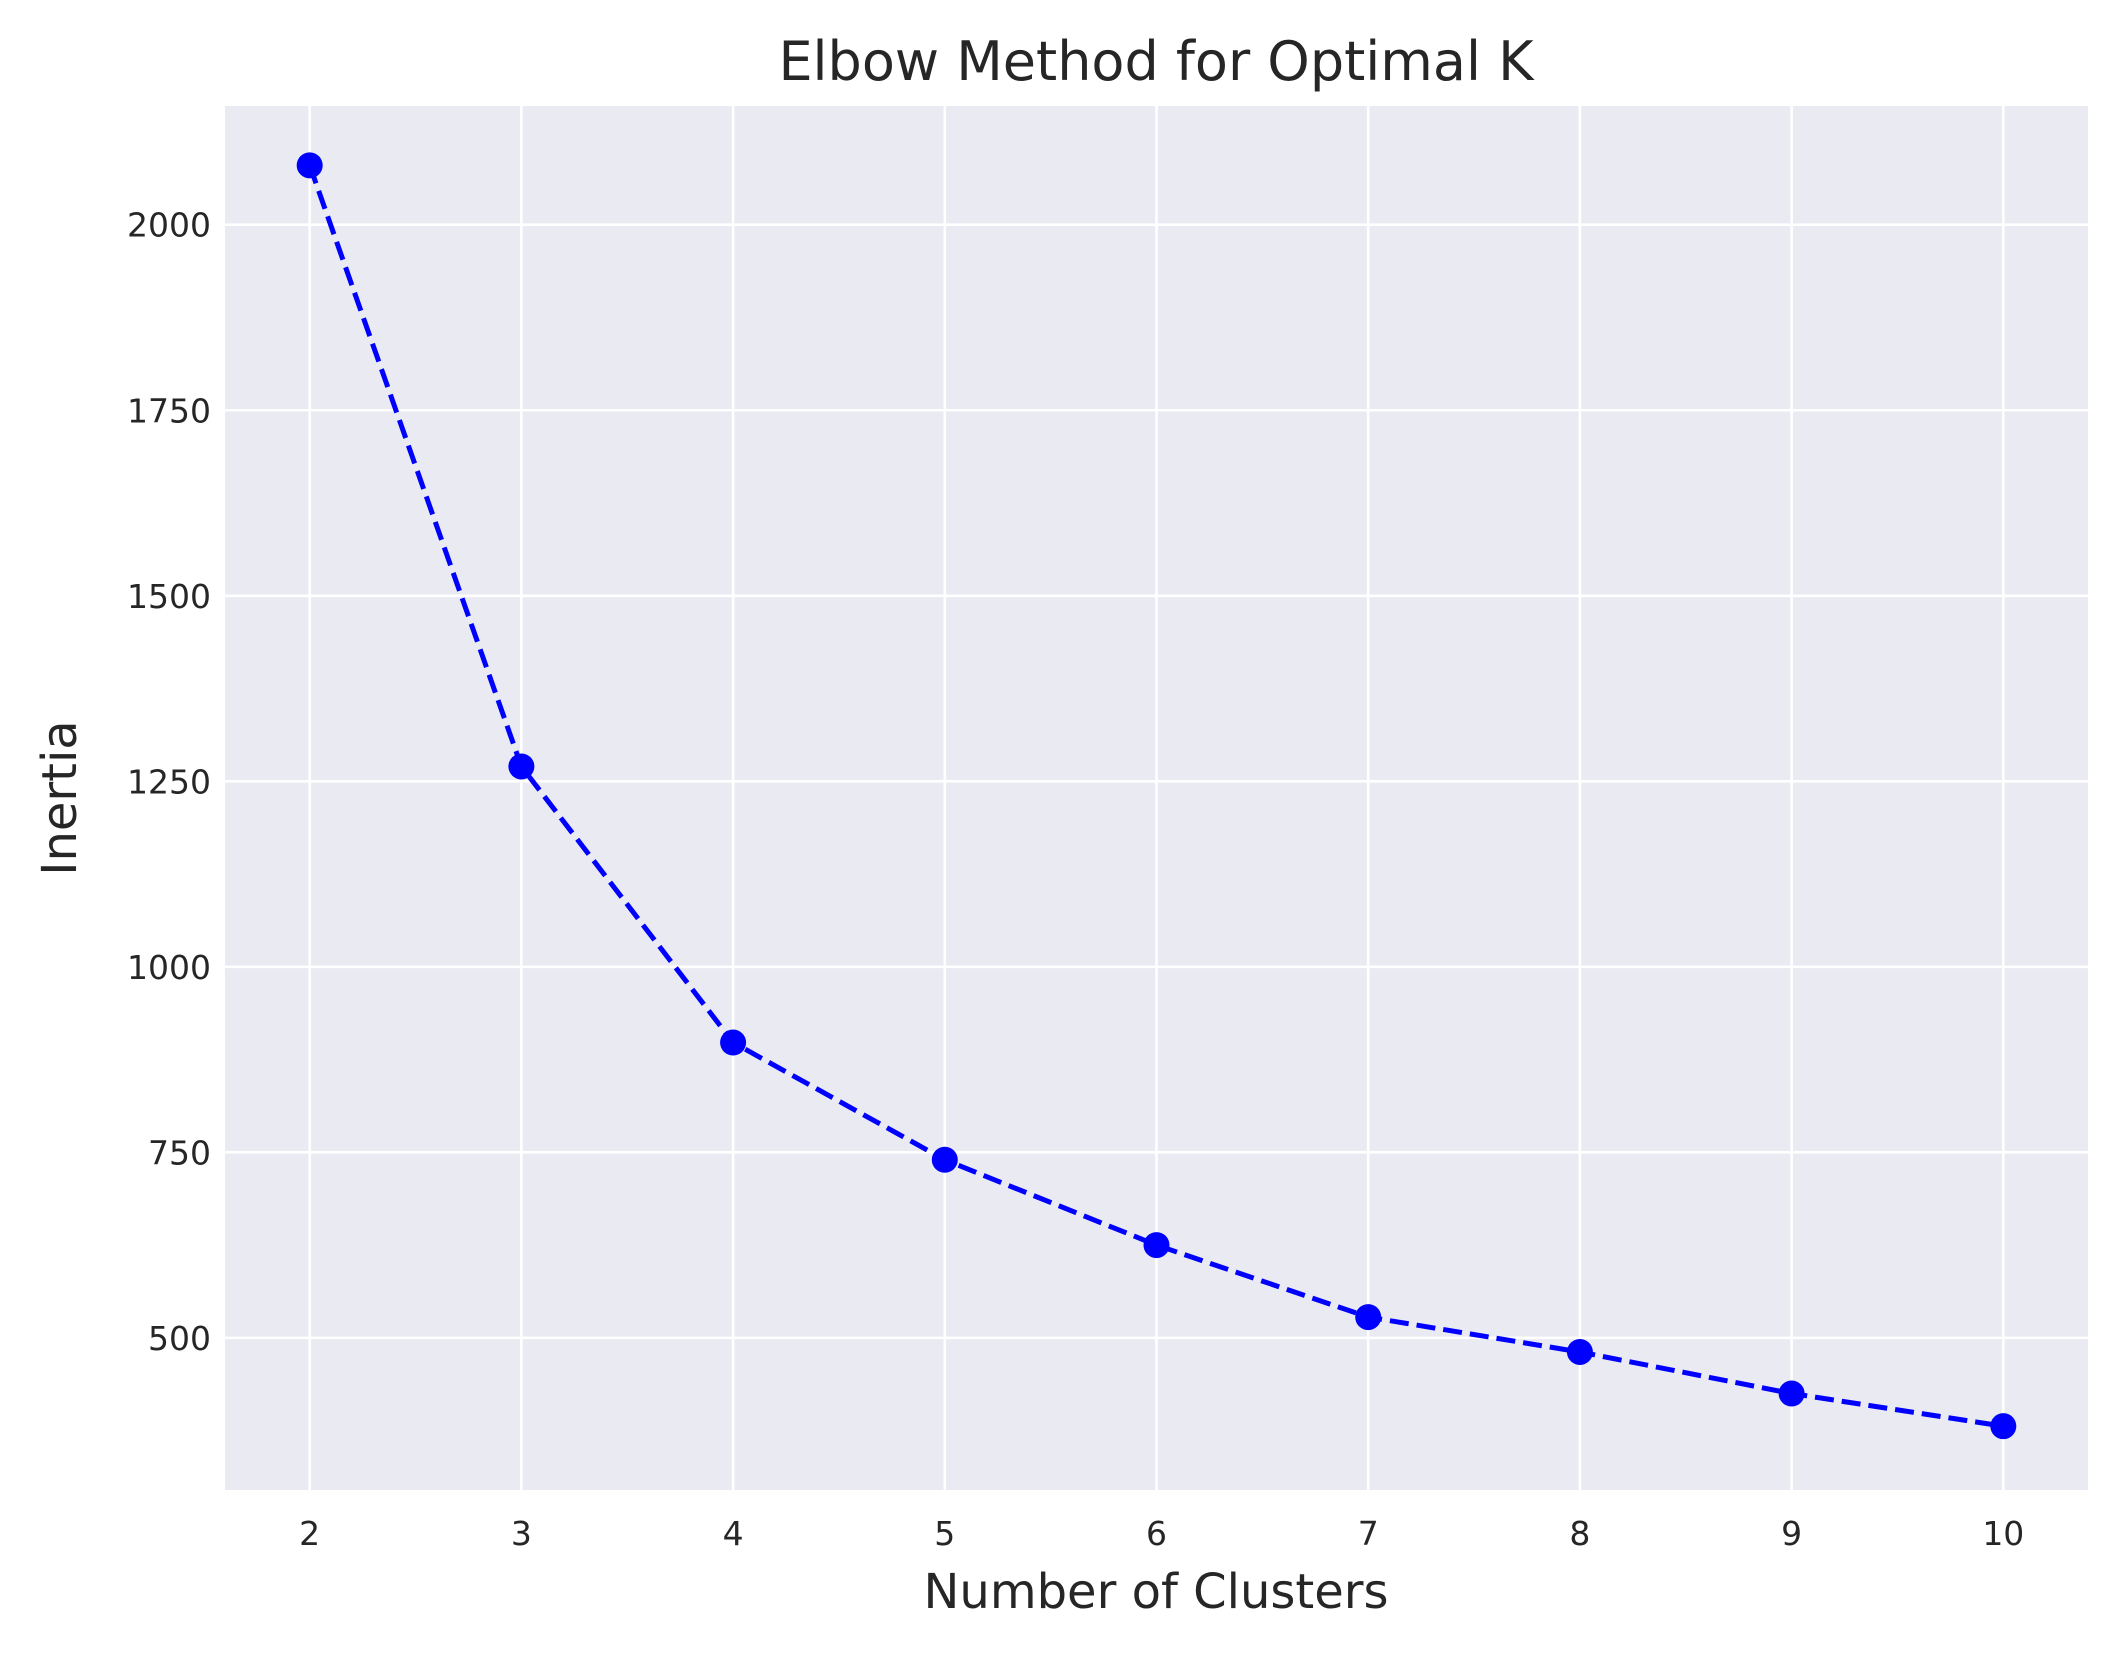  What do you see at coordinates (733, 1533) in the screenshot?
I see `x-tick-label: 4` at bounding box center [733, 1533].